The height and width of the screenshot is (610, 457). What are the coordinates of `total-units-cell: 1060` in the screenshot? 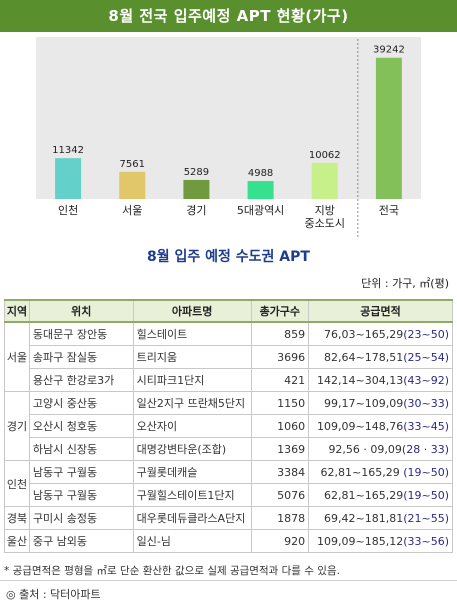 It's located at (280, 426).